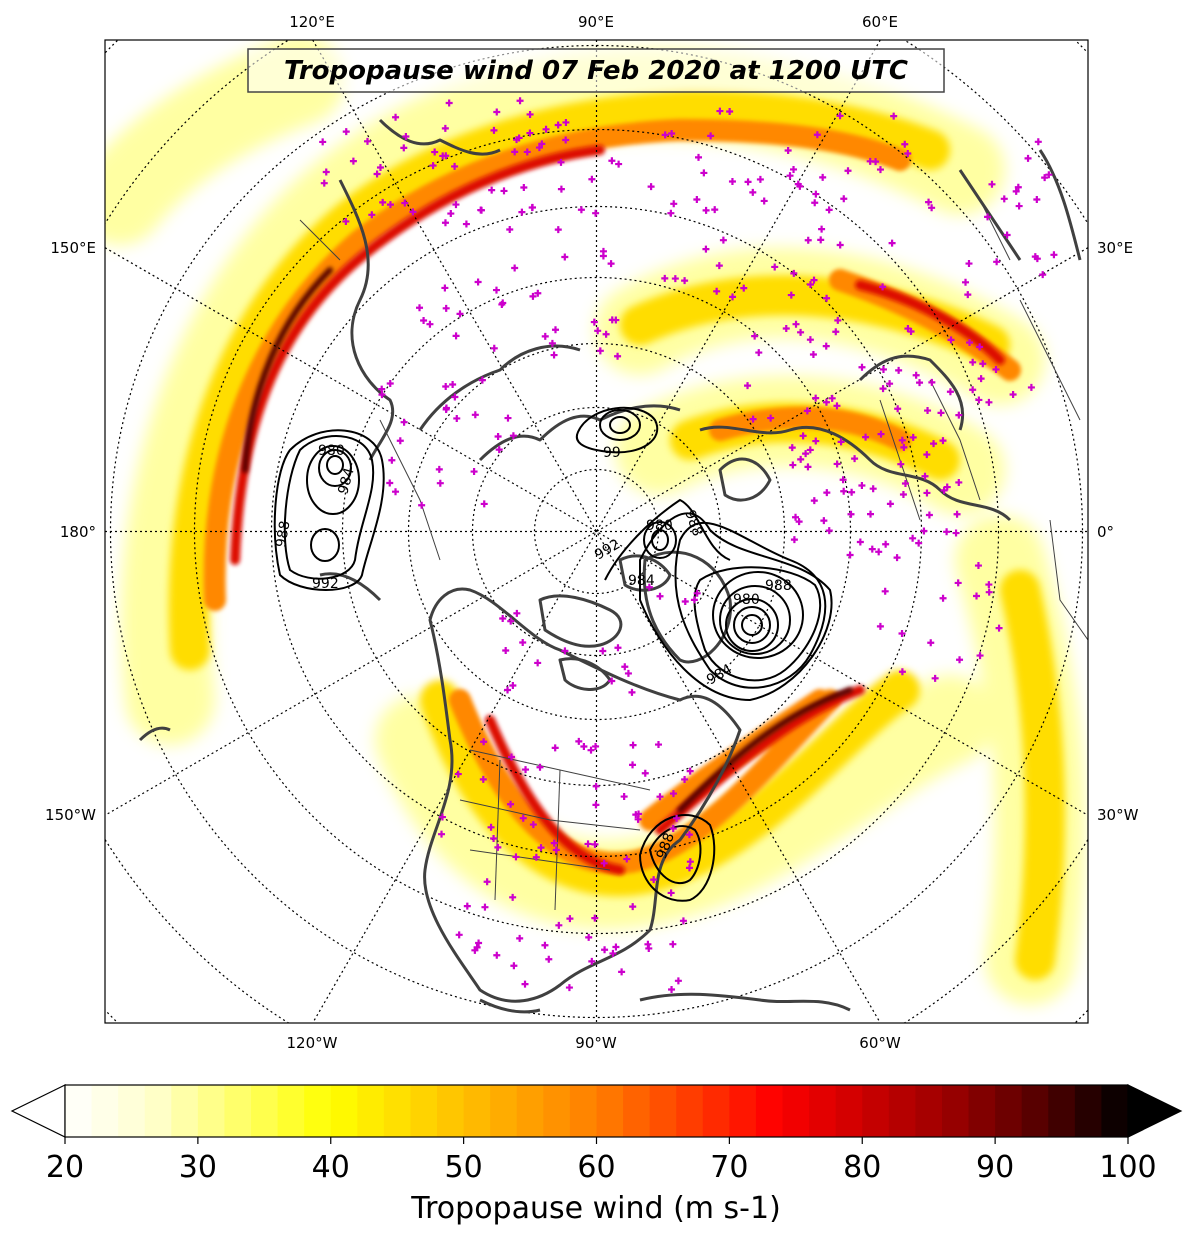  I want to click on colorbar-tick-label: 70, so click(729, 1167).